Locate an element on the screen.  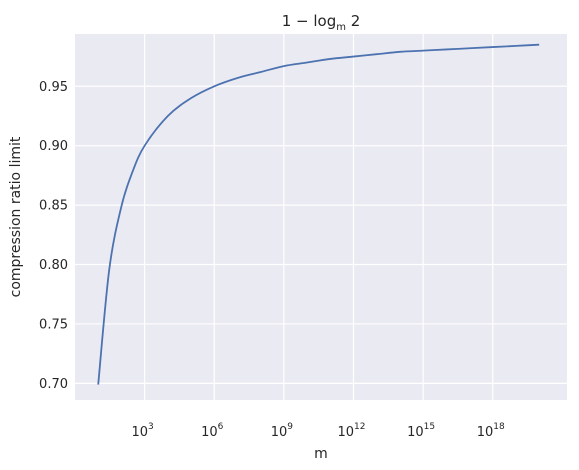
title-text: 1 − log is located at coordinates (309, 21).